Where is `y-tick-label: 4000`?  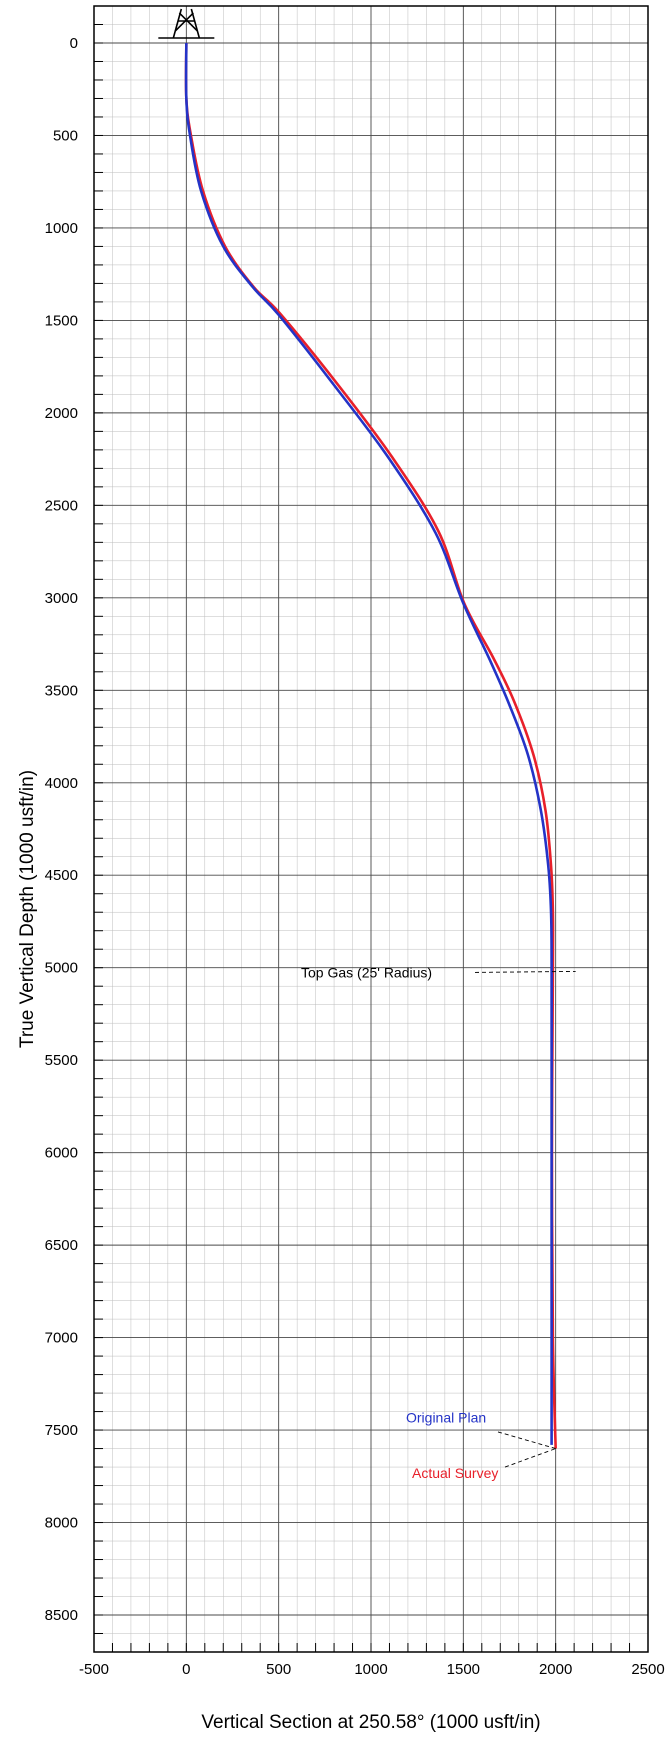 y-tick-label: 4000 is located at coordinates (61, 783).